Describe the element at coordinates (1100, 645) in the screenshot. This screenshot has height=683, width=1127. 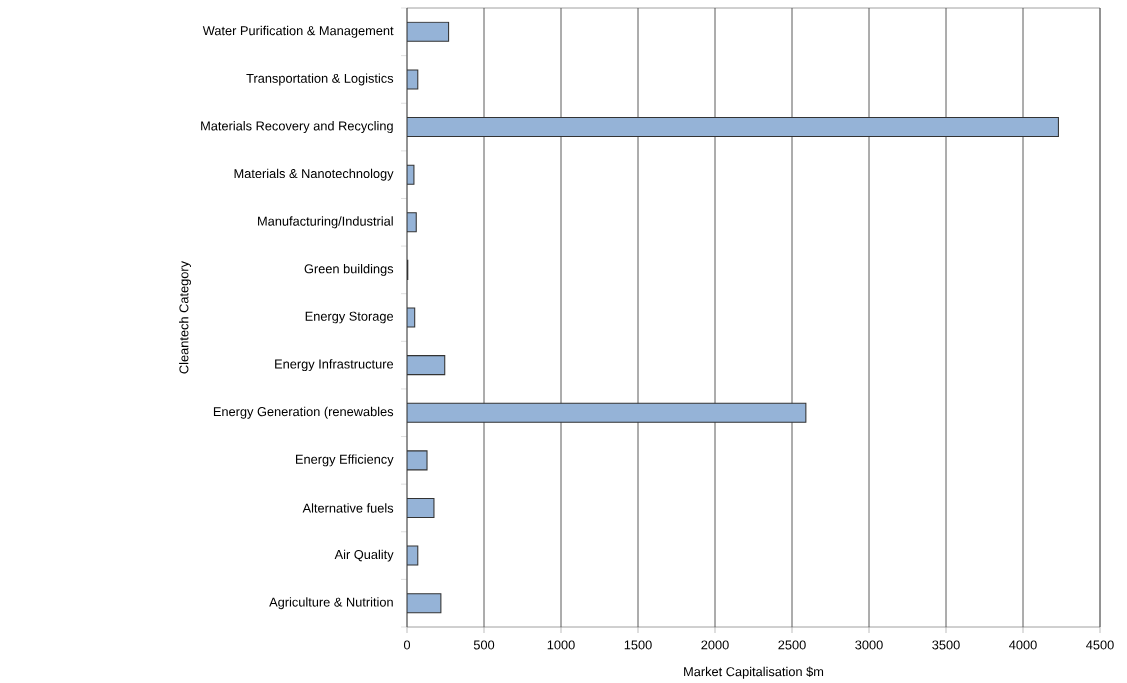
I see `x-tick-label: 4500` at that location.